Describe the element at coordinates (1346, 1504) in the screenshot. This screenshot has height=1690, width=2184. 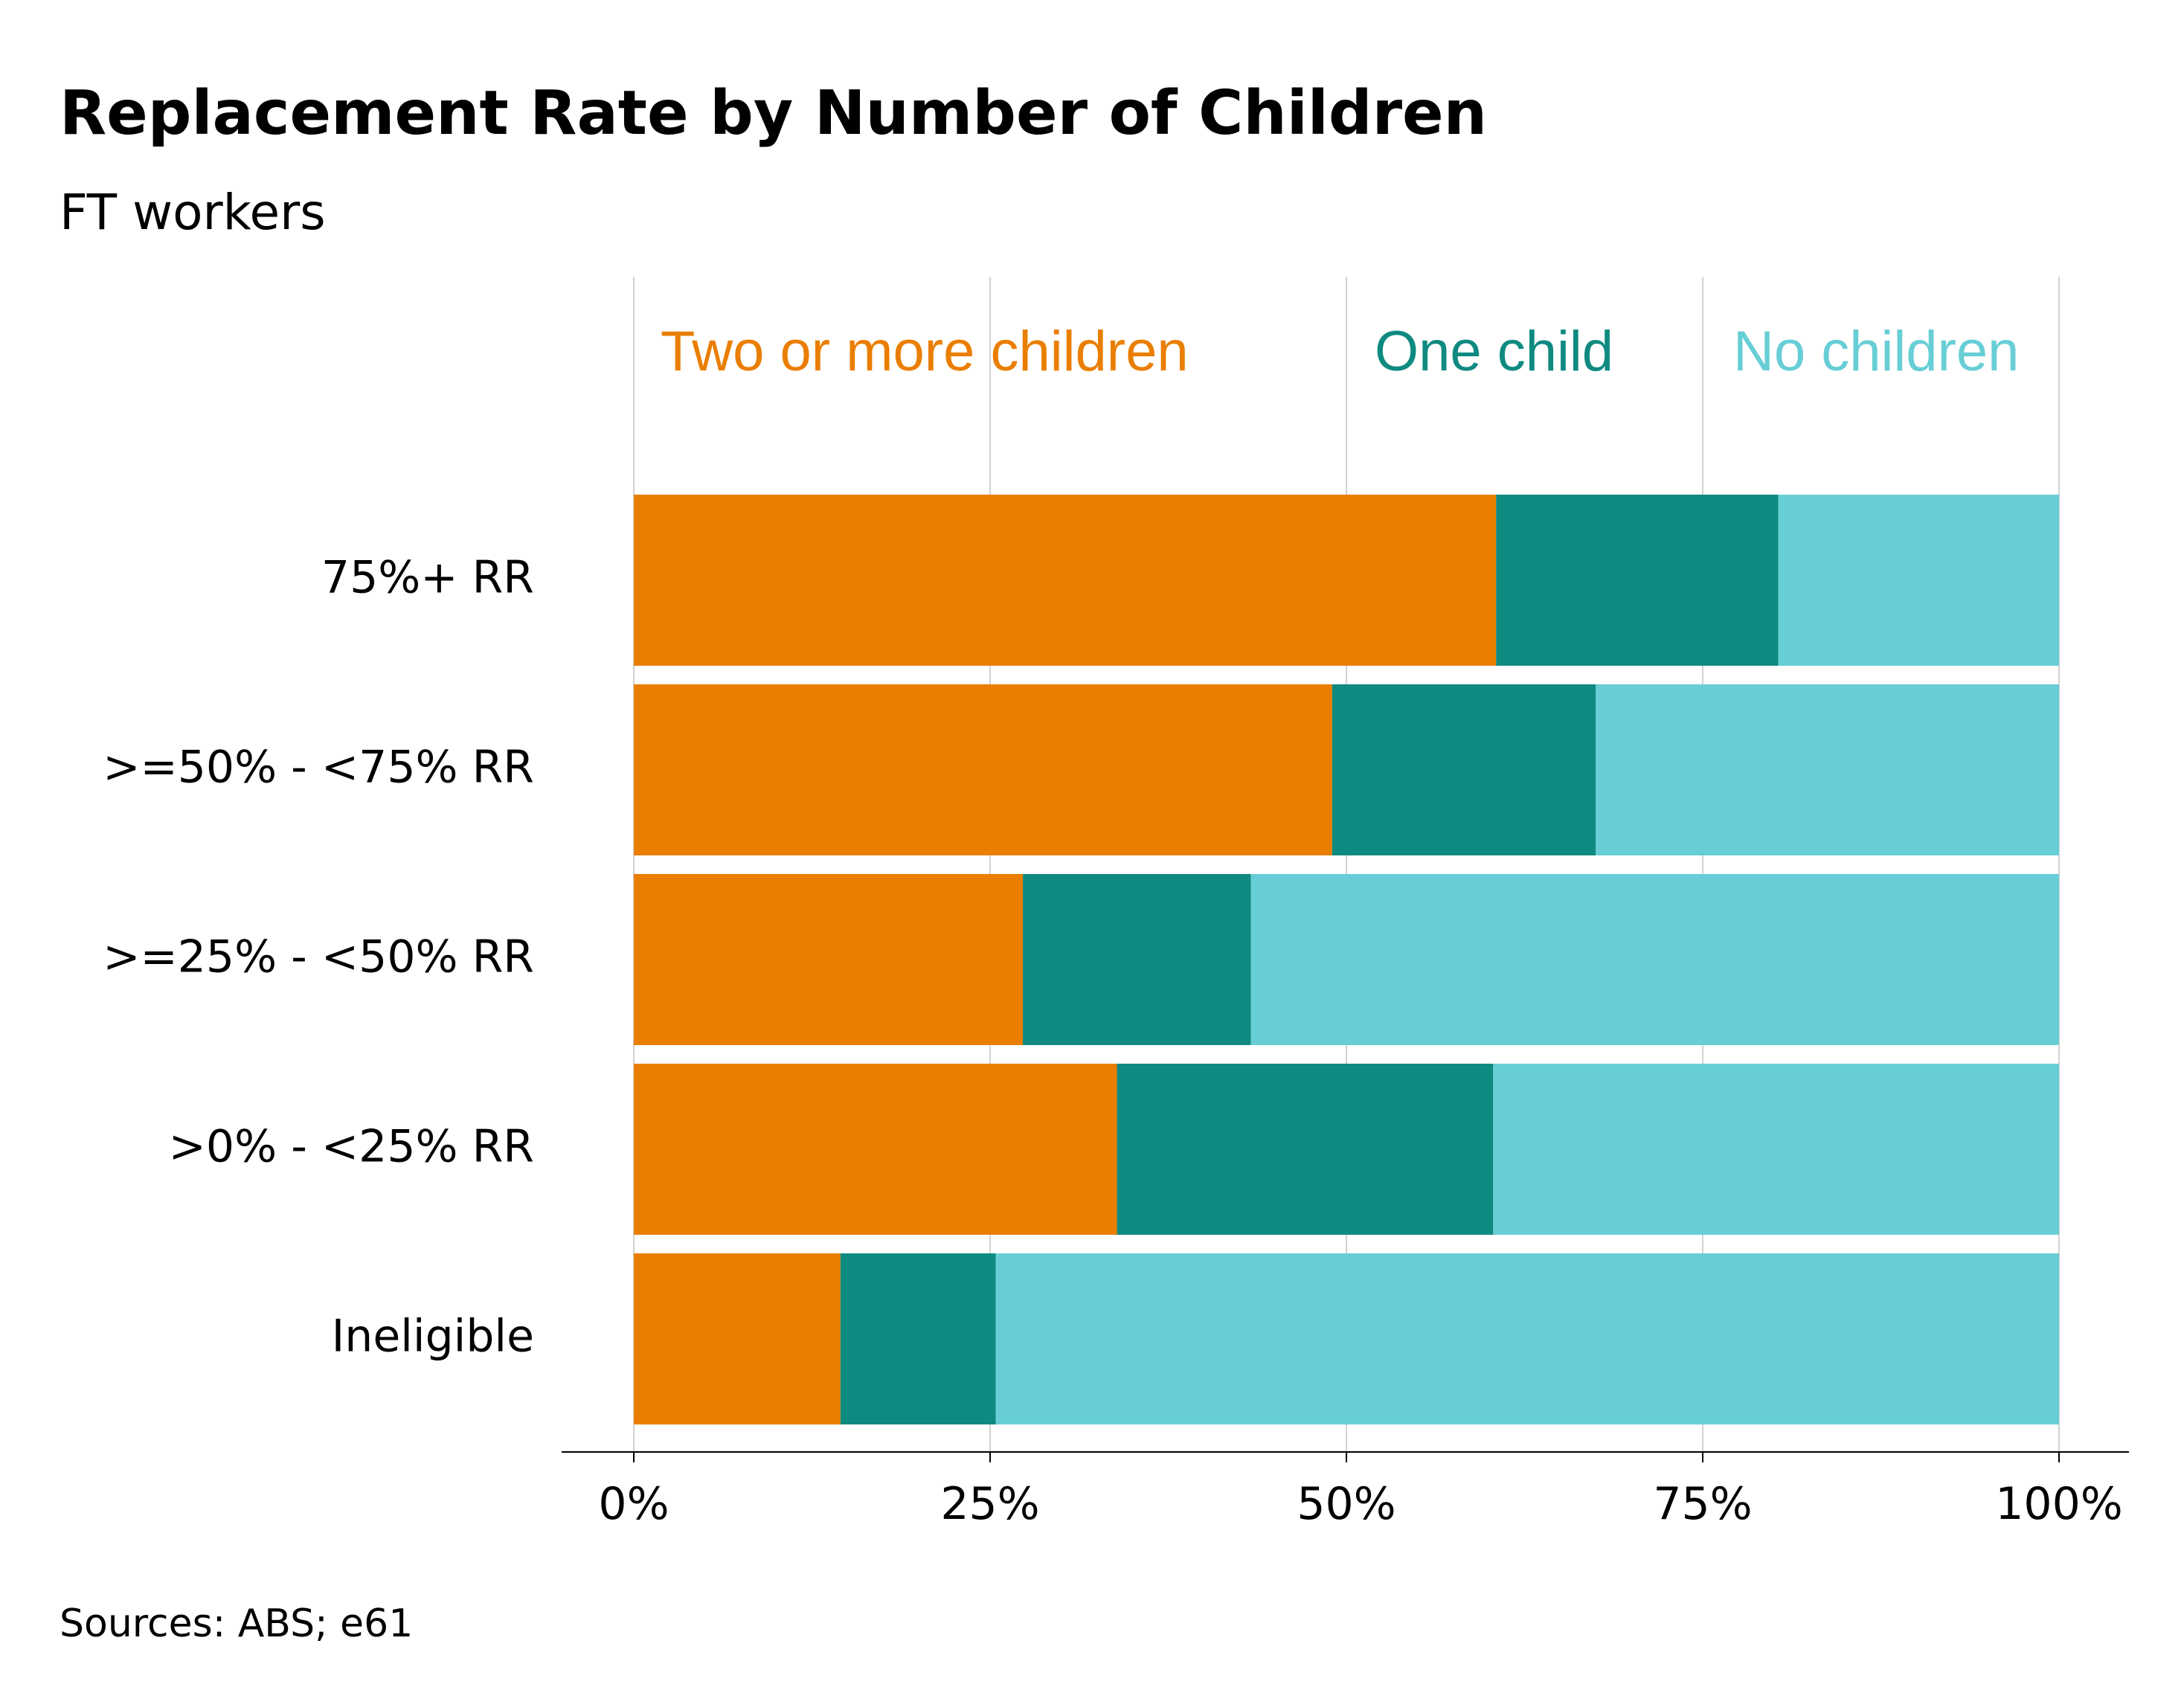
I see `x-tick-label: 50%` at that location.